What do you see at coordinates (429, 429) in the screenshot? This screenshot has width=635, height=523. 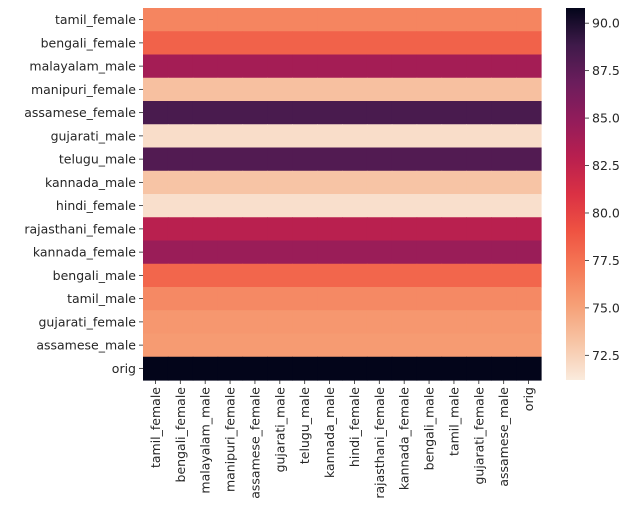 I see `column-label: bengali_male` at bounding box center [429, 429].